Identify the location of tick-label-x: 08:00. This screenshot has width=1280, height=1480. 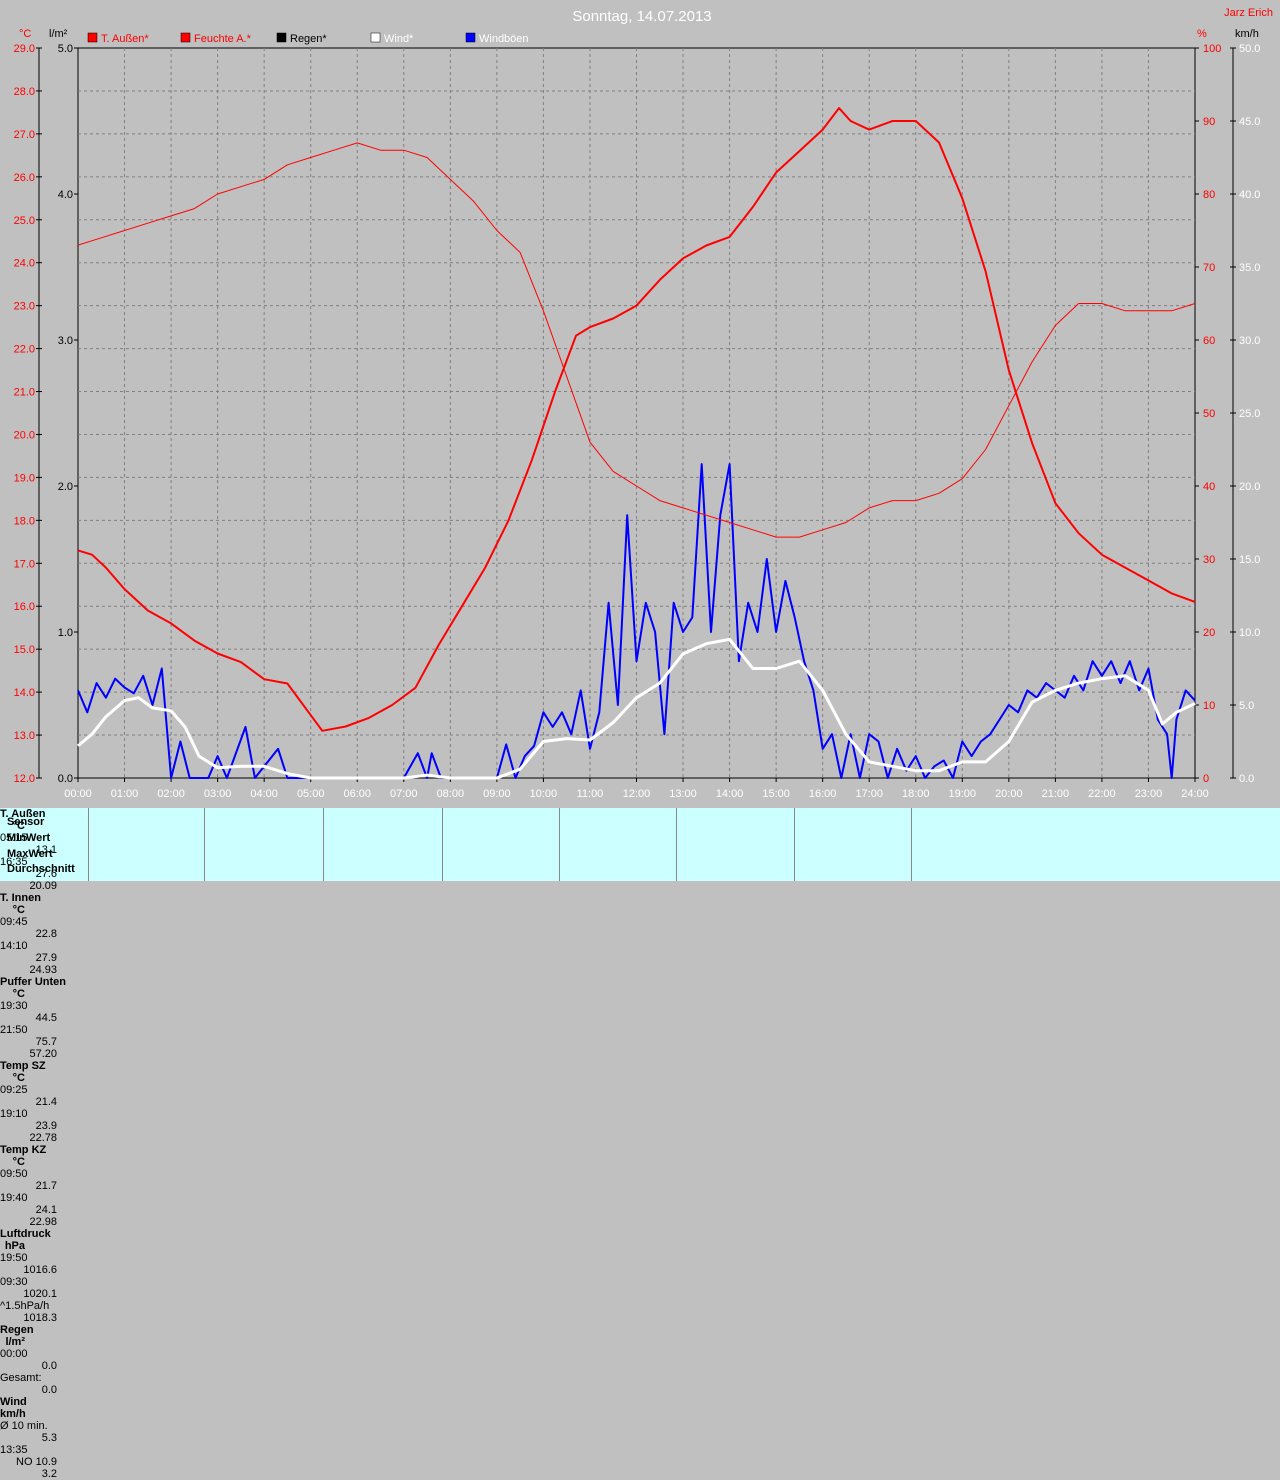
(451, 794).